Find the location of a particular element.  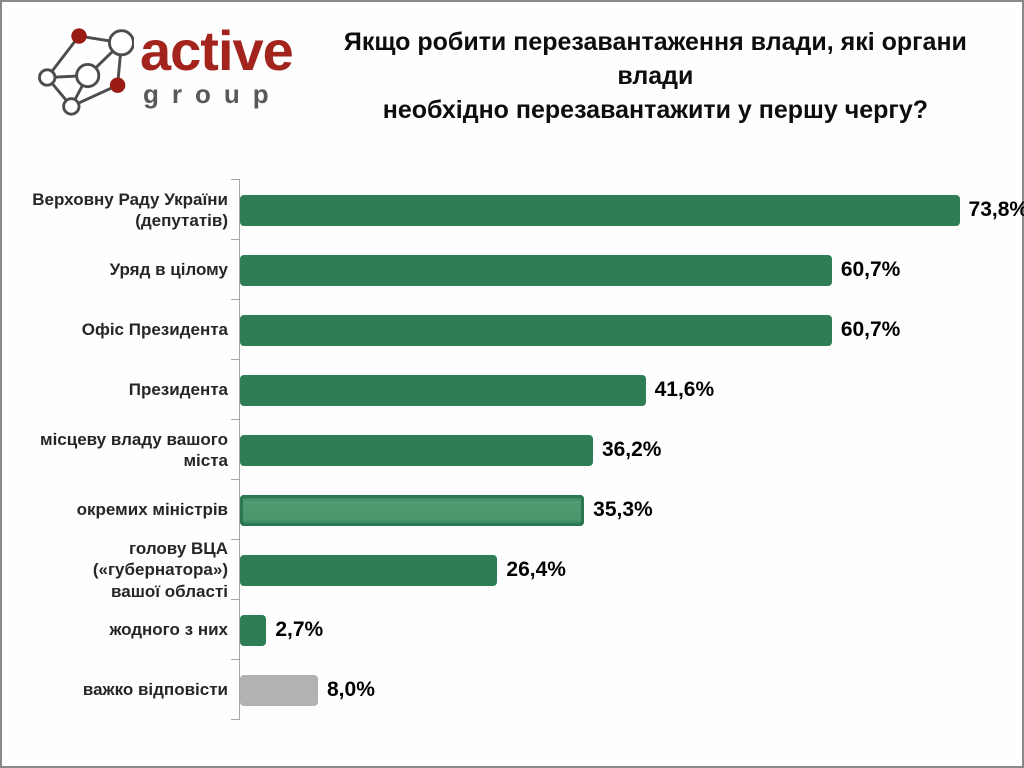

bar-row: Президента 41,6% is located at coordinates (512, 389).